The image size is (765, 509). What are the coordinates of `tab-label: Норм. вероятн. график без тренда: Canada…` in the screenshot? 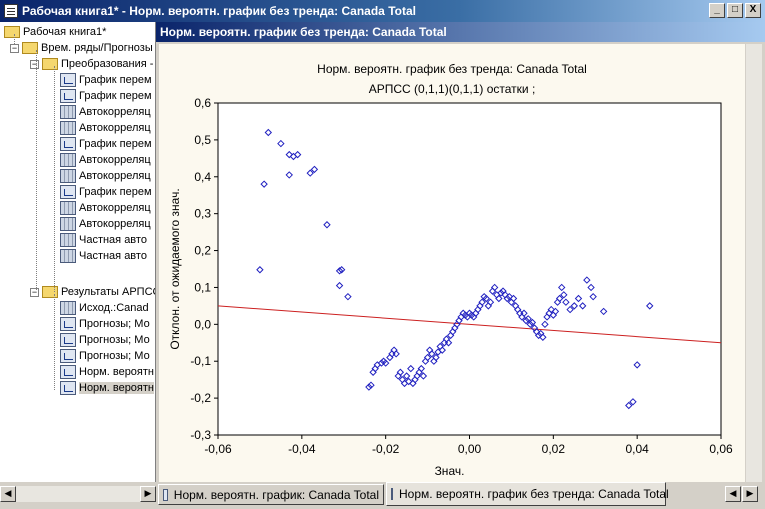 It's located at (534, 494).